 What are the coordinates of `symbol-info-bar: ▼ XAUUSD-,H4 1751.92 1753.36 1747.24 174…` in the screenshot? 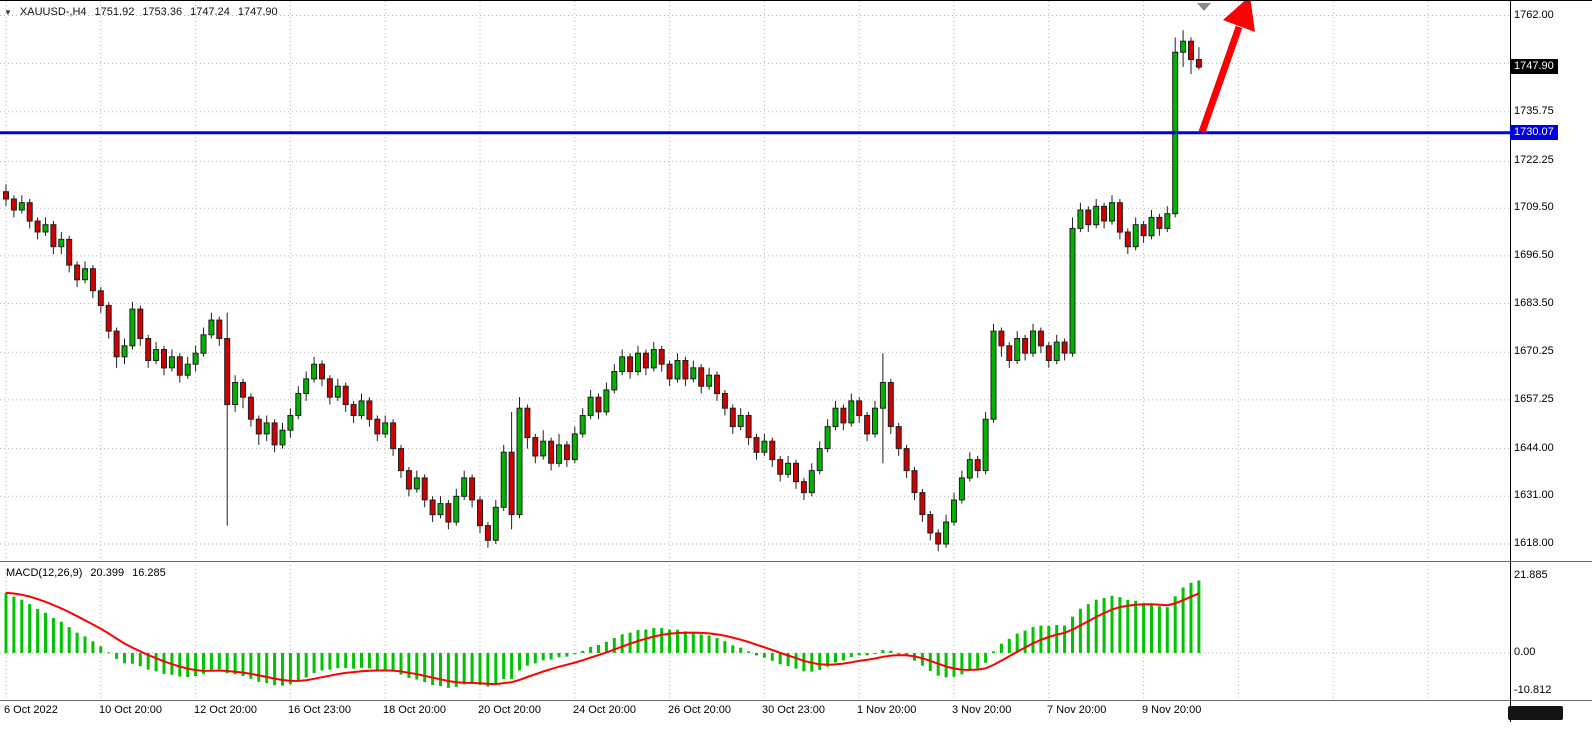 It's located at (141, 12).